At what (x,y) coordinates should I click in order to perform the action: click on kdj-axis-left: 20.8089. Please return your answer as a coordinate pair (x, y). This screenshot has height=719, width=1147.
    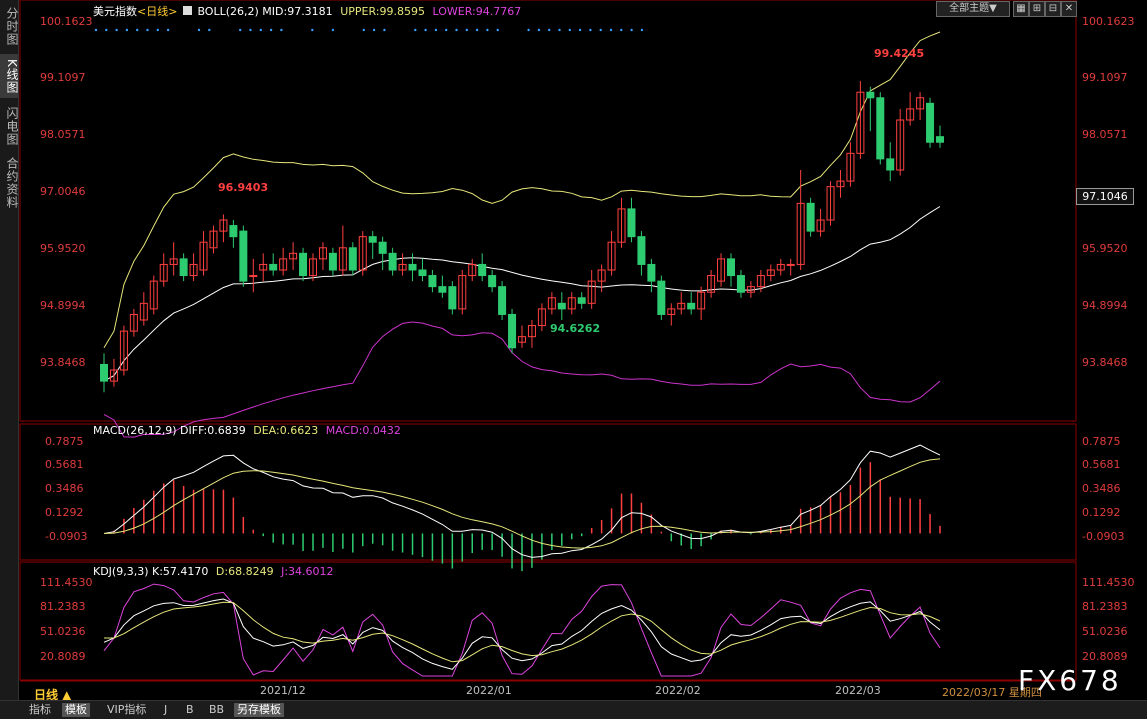
    Looking at the image, I should click on (63, 656).